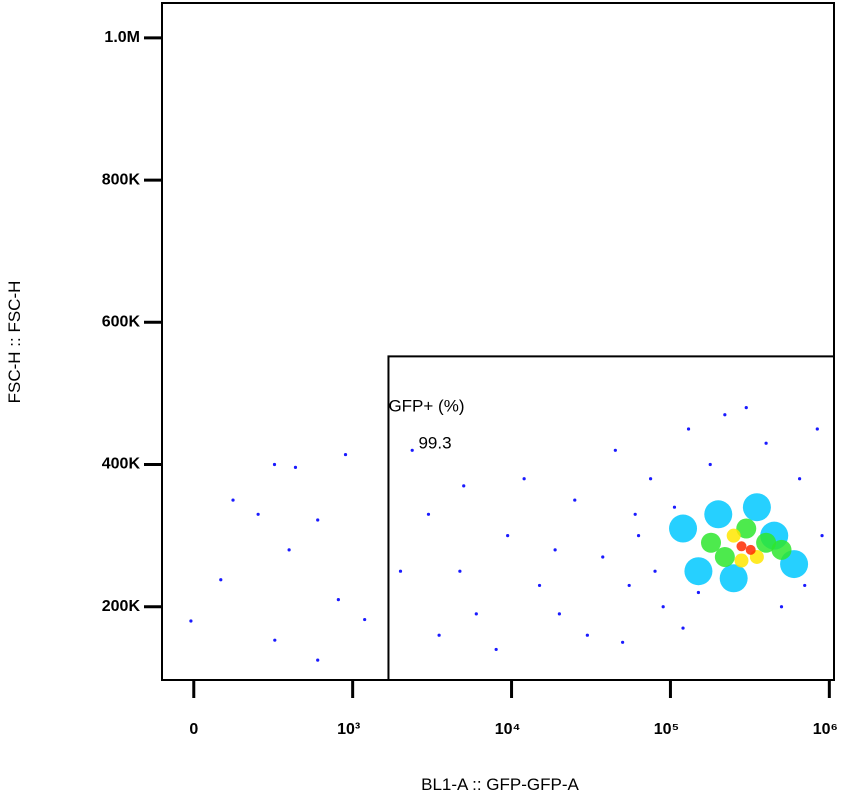 The width and height of the screenshot is (844, 804). I want to click on x-tick-label: 10⁵, so click(666, 729).